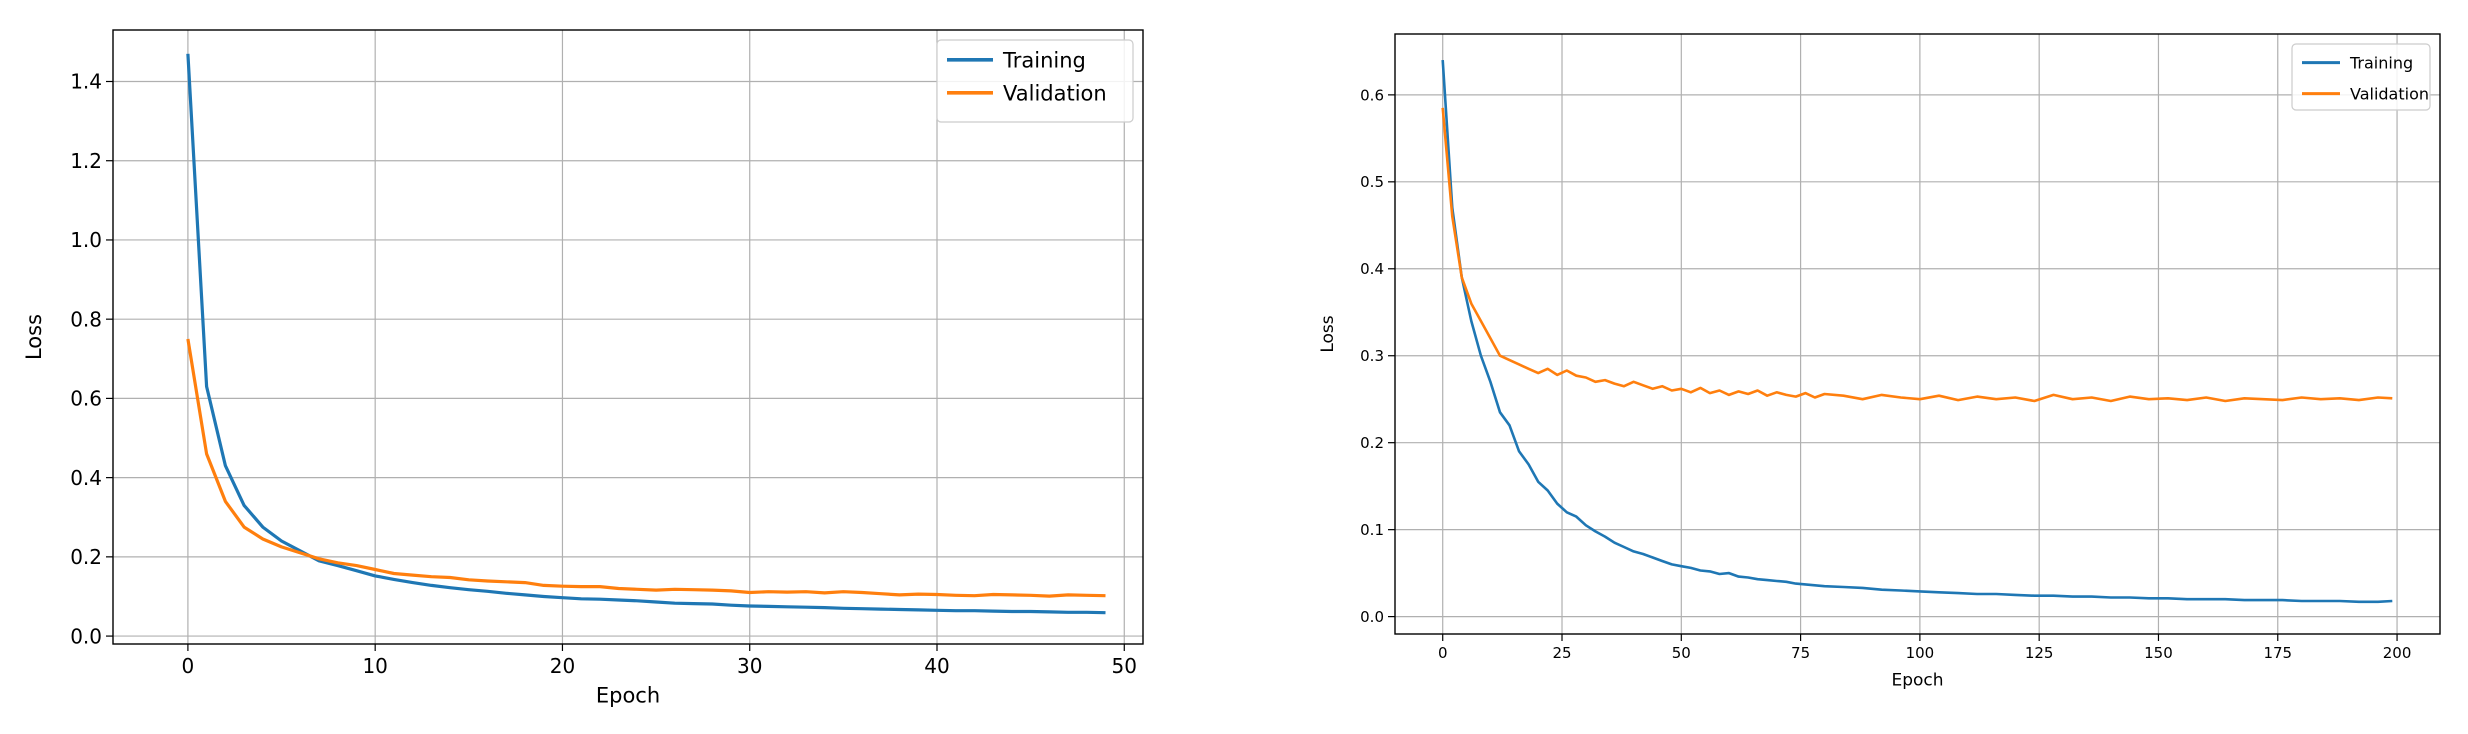 Image resolution: width=2468 pixels, height=734 pixels. What do you see at coordinates (1372, 530) in the screenshot?
I see `y-tick-label: 0.1` at bounding box center [1372, 530].